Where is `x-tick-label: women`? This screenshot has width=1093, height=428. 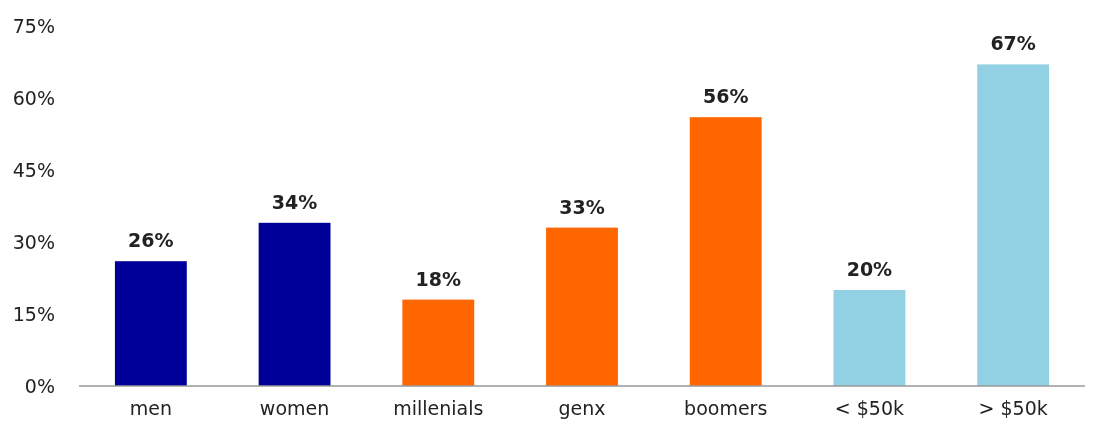
x-tick-label: women is located at coordinates (294, 408).